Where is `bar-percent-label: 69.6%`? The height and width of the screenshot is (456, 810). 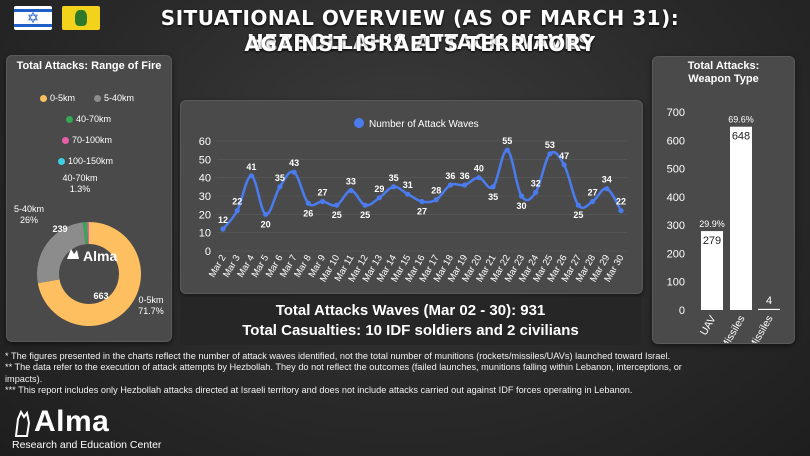 bar-percent-label: 69.6% is located at coordinates (741, 120).